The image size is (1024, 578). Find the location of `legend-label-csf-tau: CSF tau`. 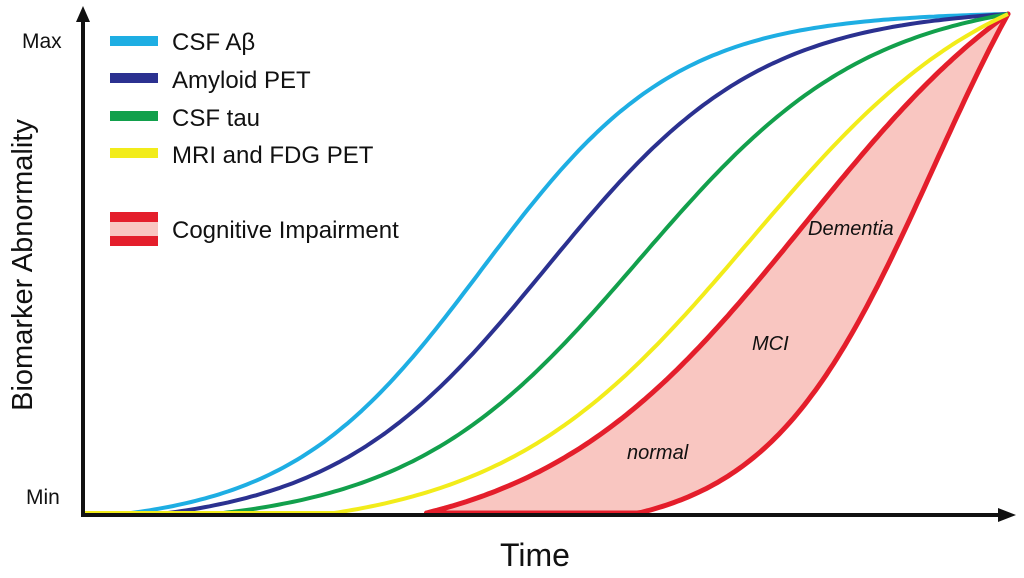

legend-label-csf-tau: CSF tau is located at coordinates (216, 118).